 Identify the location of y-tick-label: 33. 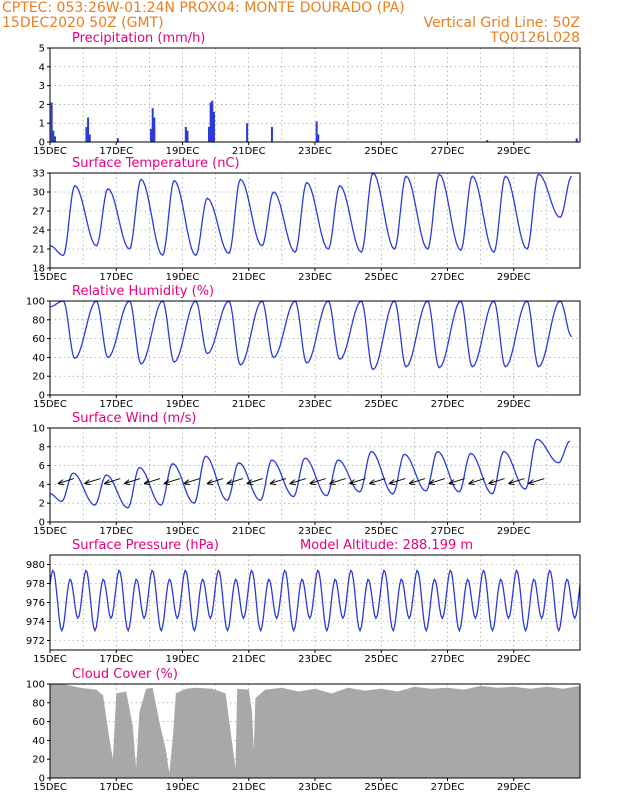
(38, 174).